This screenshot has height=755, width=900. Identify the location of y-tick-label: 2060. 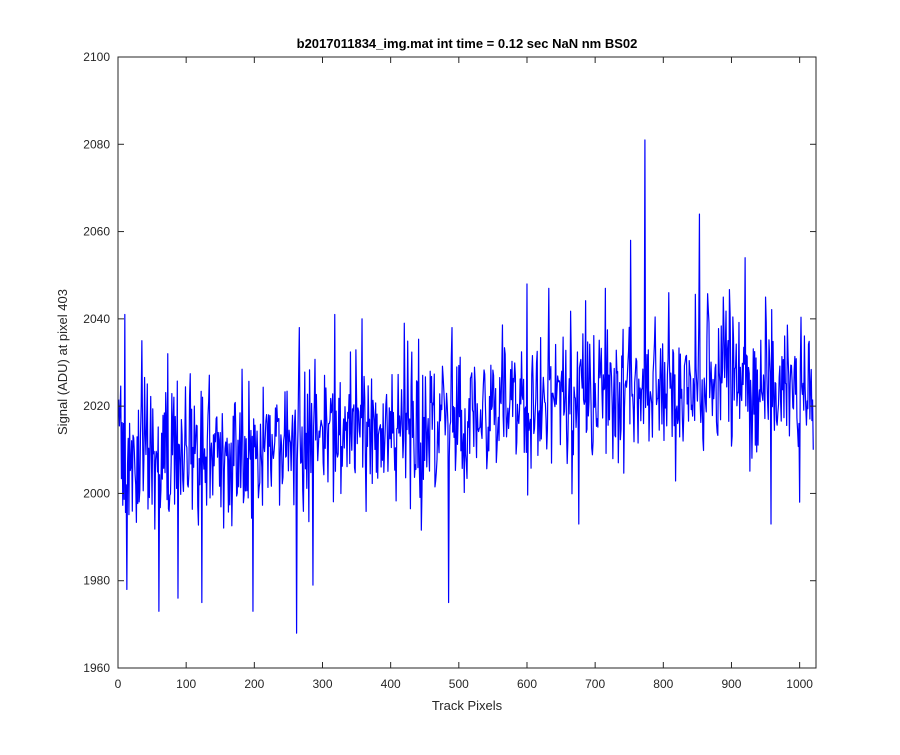
(96, 232).